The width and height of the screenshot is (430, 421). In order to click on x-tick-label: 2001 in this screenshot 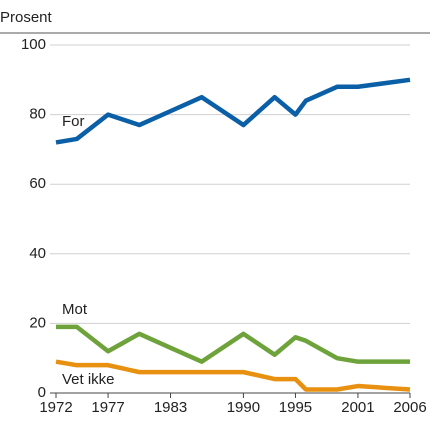, I will do `click(357, 407)`.